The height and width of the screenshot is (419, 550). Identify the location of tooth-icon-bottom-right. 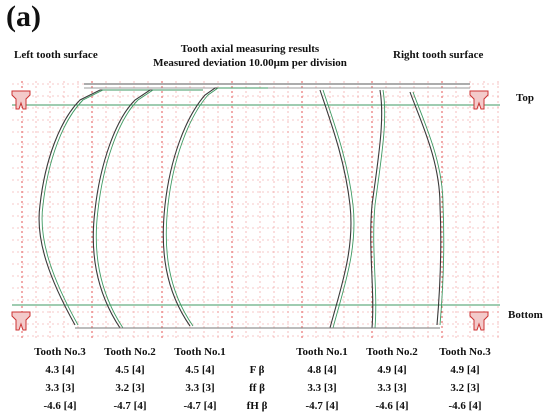
(479, 321).